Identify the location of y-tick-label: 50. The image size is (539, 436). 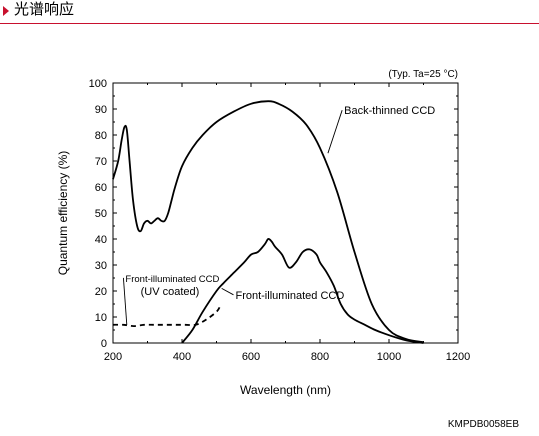
(101, 214).